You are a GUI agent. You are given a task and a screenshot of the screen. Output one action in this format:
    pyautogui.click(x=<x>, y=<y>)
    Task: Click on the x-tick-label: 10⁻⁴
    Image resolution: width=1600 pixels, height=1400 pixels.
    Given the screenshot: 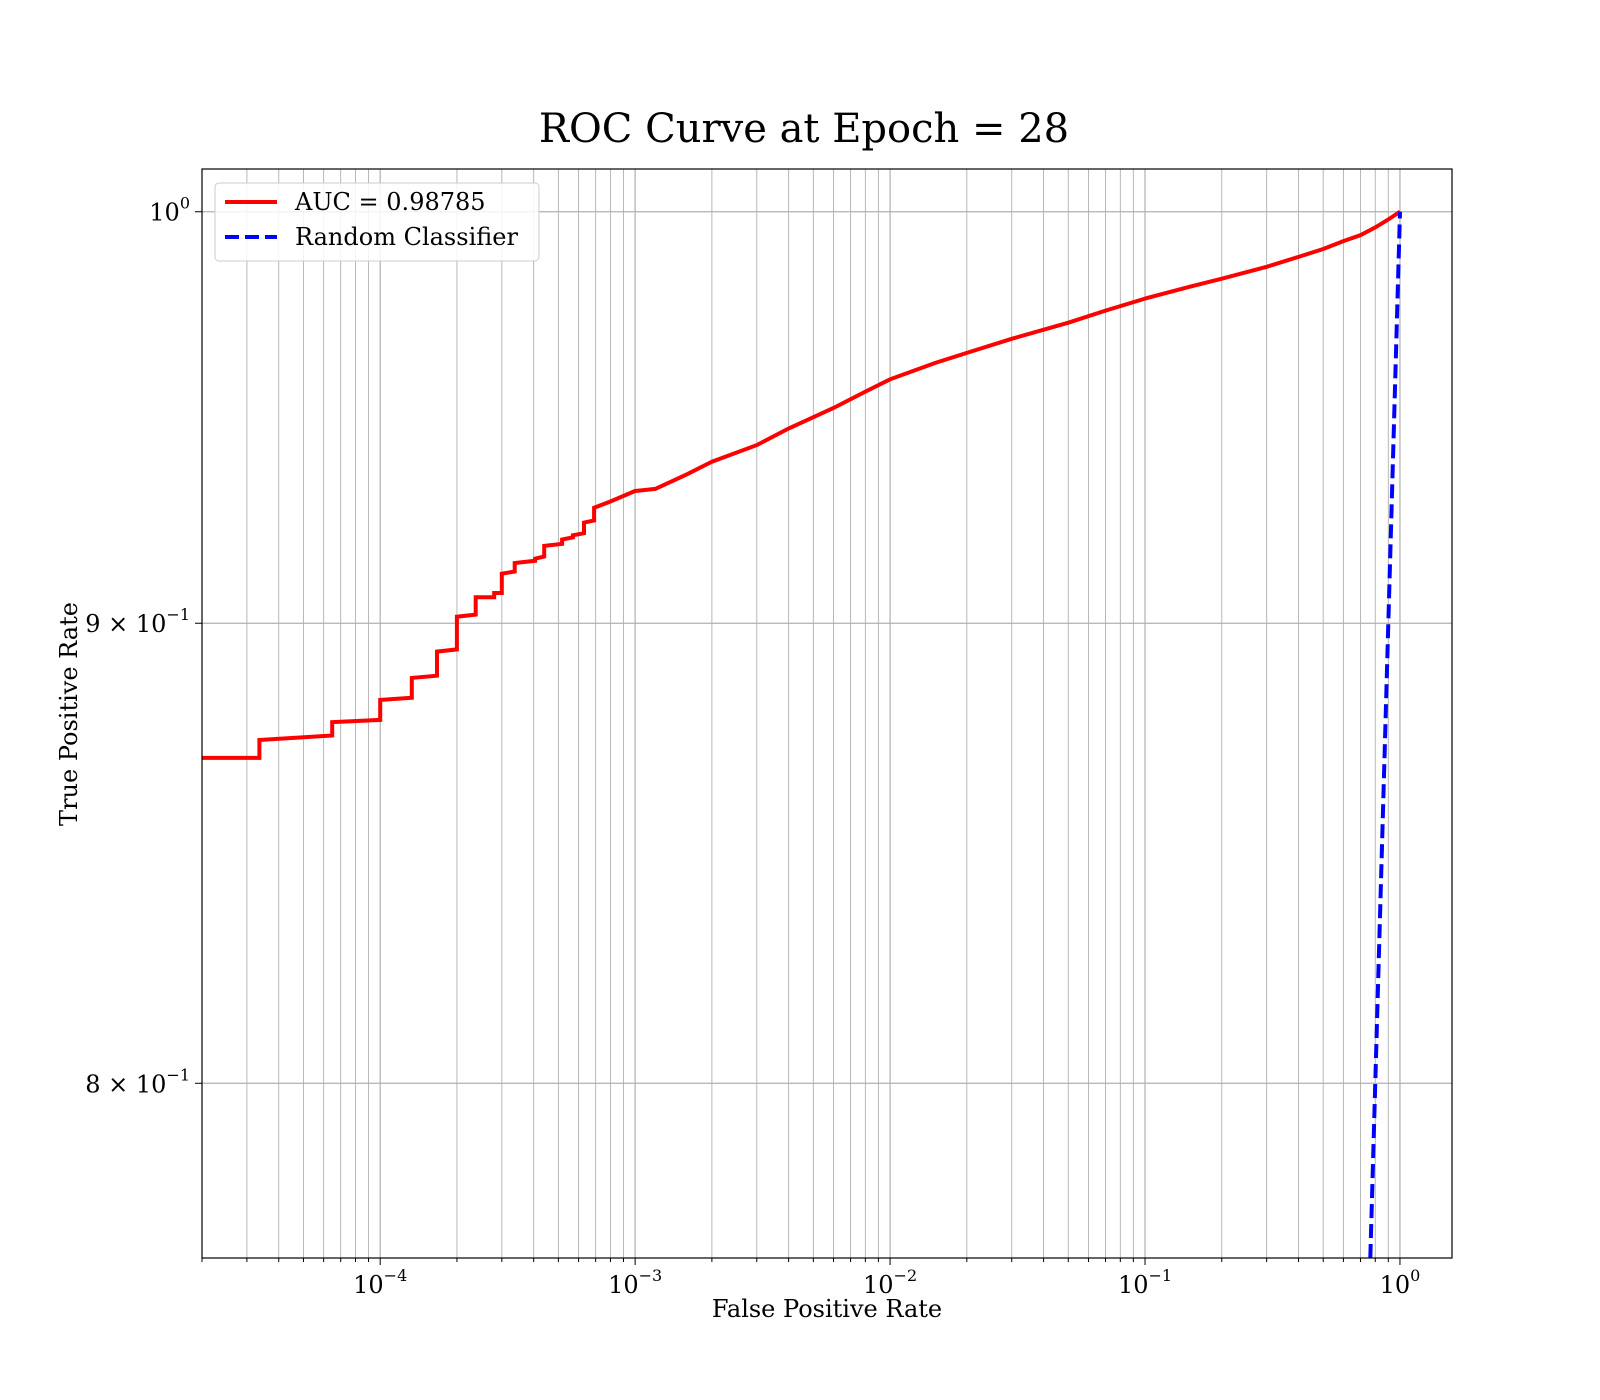 What is the action you would take?
    pyautogui.click(x=380, y=1282)
    